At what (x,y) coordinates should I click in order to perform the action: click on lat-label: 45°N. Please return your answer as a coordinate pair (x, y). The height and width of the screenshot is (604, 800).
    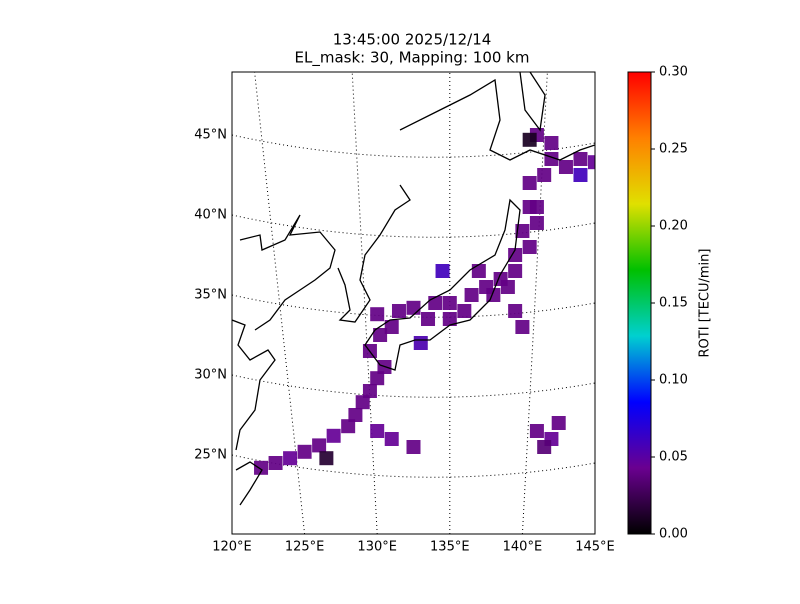
    Looking at the image, I should click on (210, 135).